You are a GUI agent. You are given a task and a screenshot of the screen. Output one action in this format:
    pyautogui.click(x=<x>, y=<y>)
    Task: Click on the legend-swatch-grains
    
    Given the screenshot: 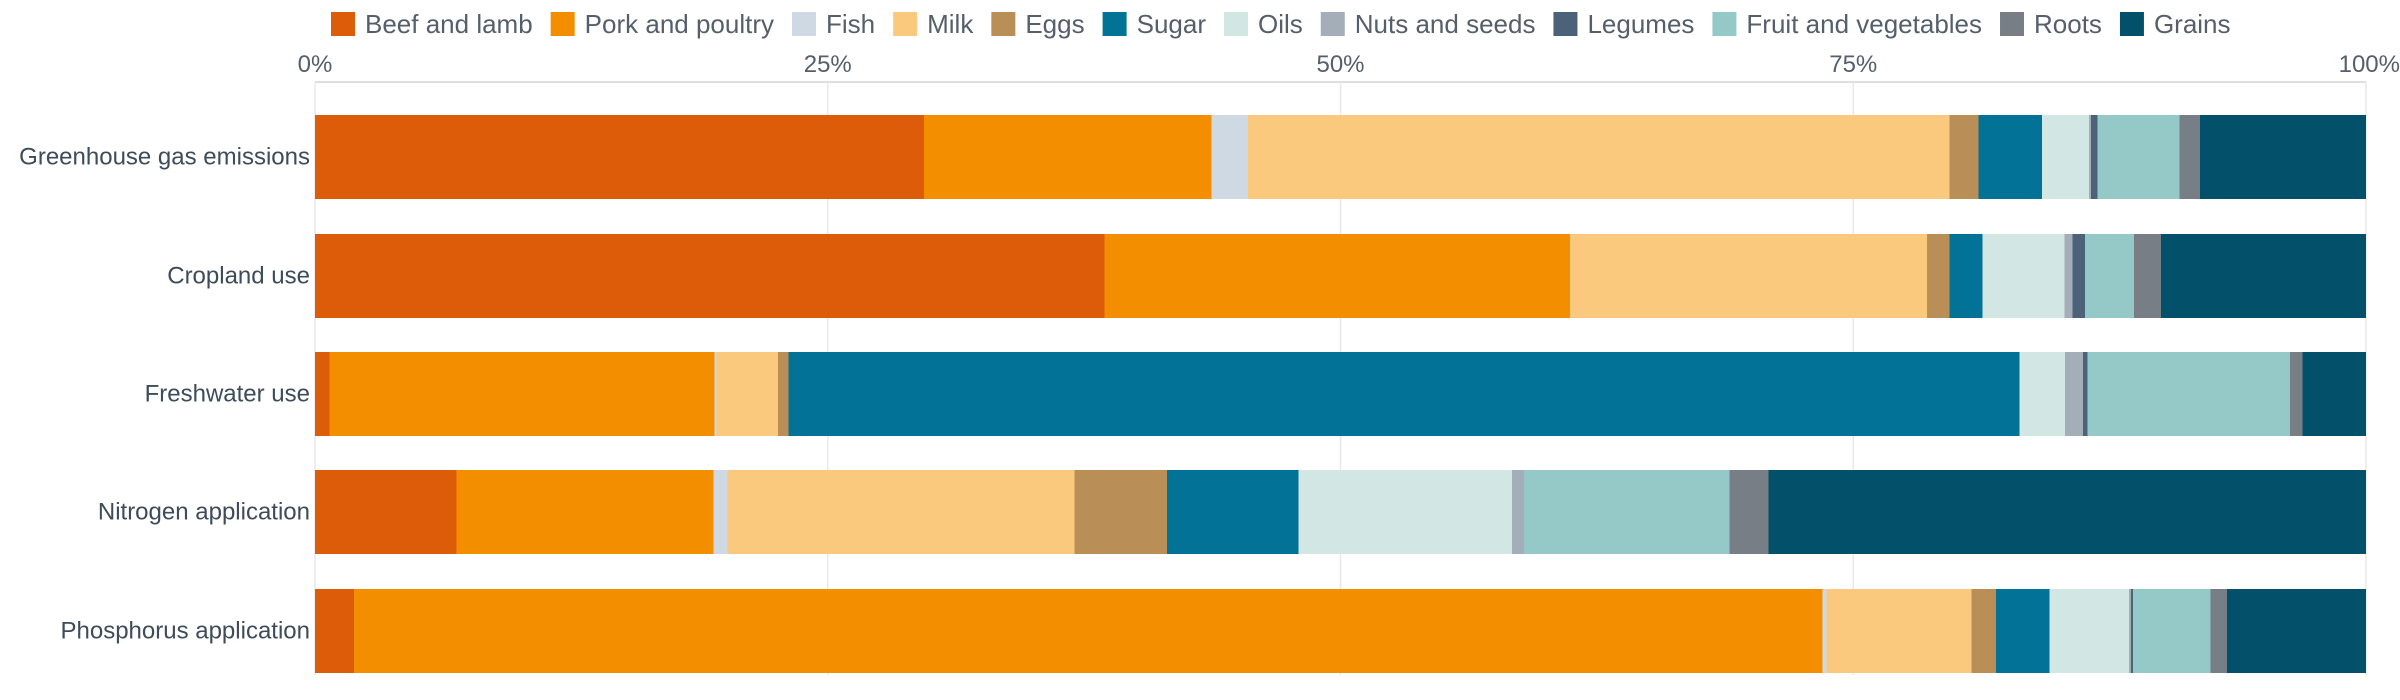 What is the action you would take?
    pyautogui.click(x=2131, y=24)
    